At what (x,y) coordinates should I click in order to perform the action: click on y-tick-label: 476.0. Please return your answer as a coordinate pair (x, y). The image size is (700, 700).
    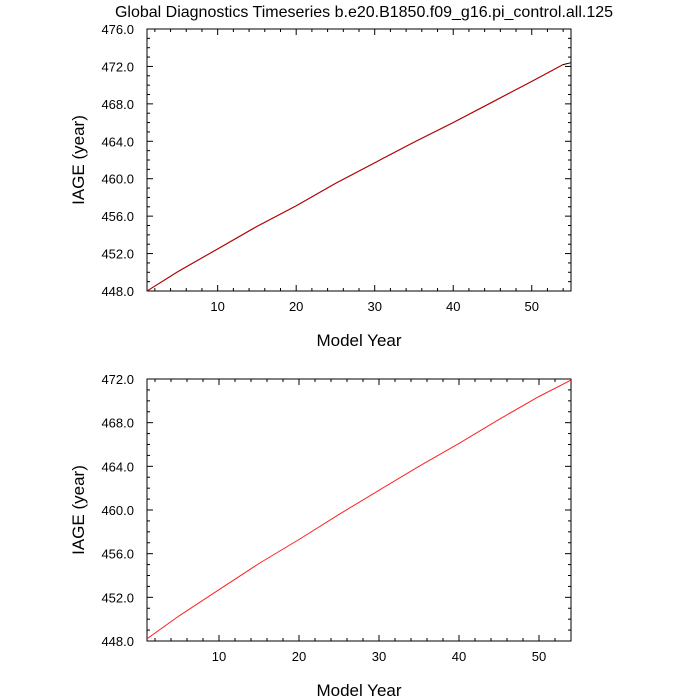
    Looking at the image, I should click on (117, 29).